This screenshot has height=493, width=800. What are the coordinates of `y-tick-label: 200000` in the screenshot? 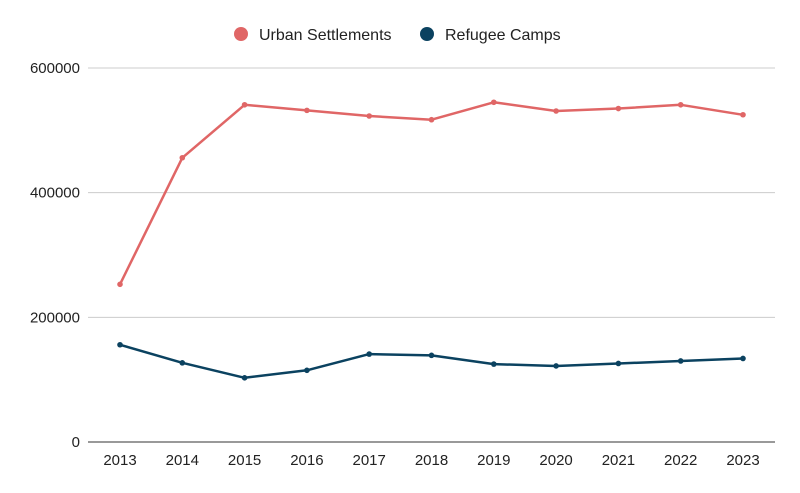 It's located at (55, 317).